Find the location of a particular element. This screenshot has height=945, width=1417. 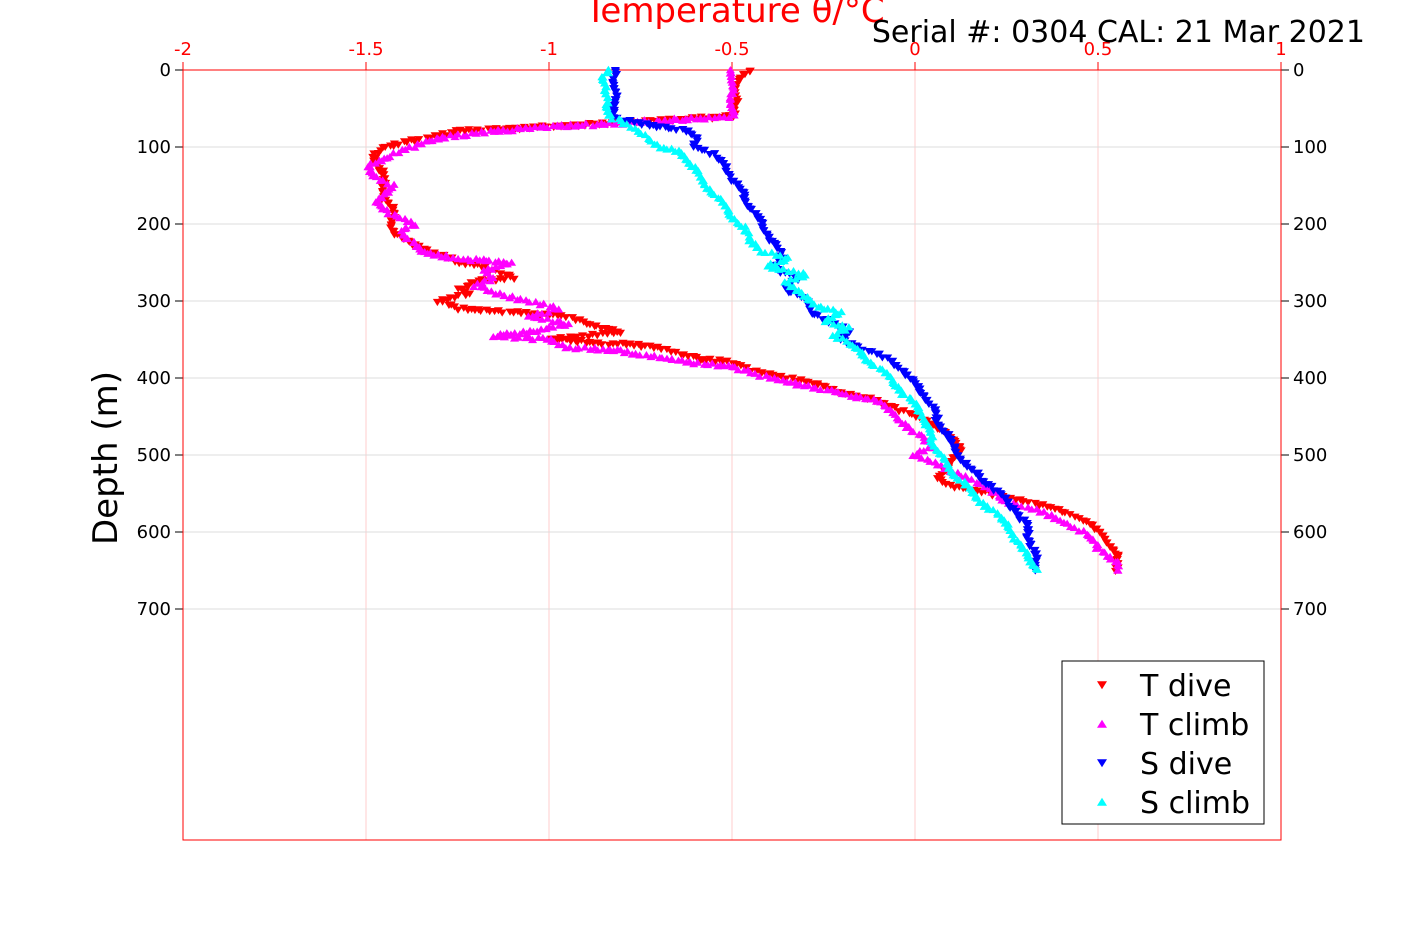

y-axis-label: Depth (m) is located at coordinates (106, 458).